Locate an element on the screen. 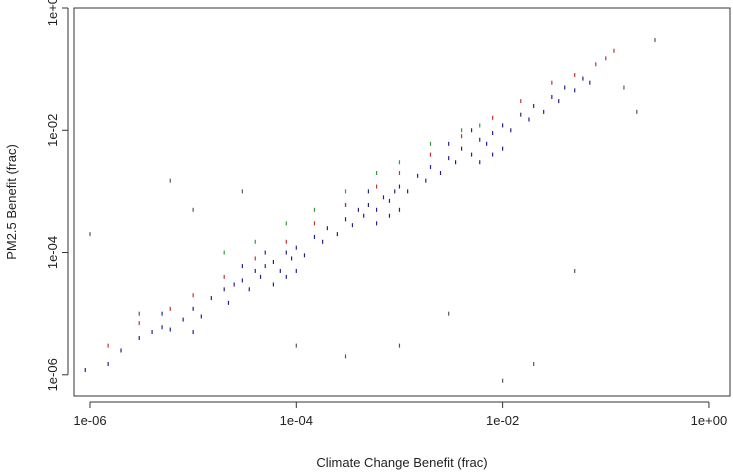 This screenshot has width=733, height=472. y-axis: 1e-06 1e-04 1e-02 1e+00 is located at coordinates (56, 195).